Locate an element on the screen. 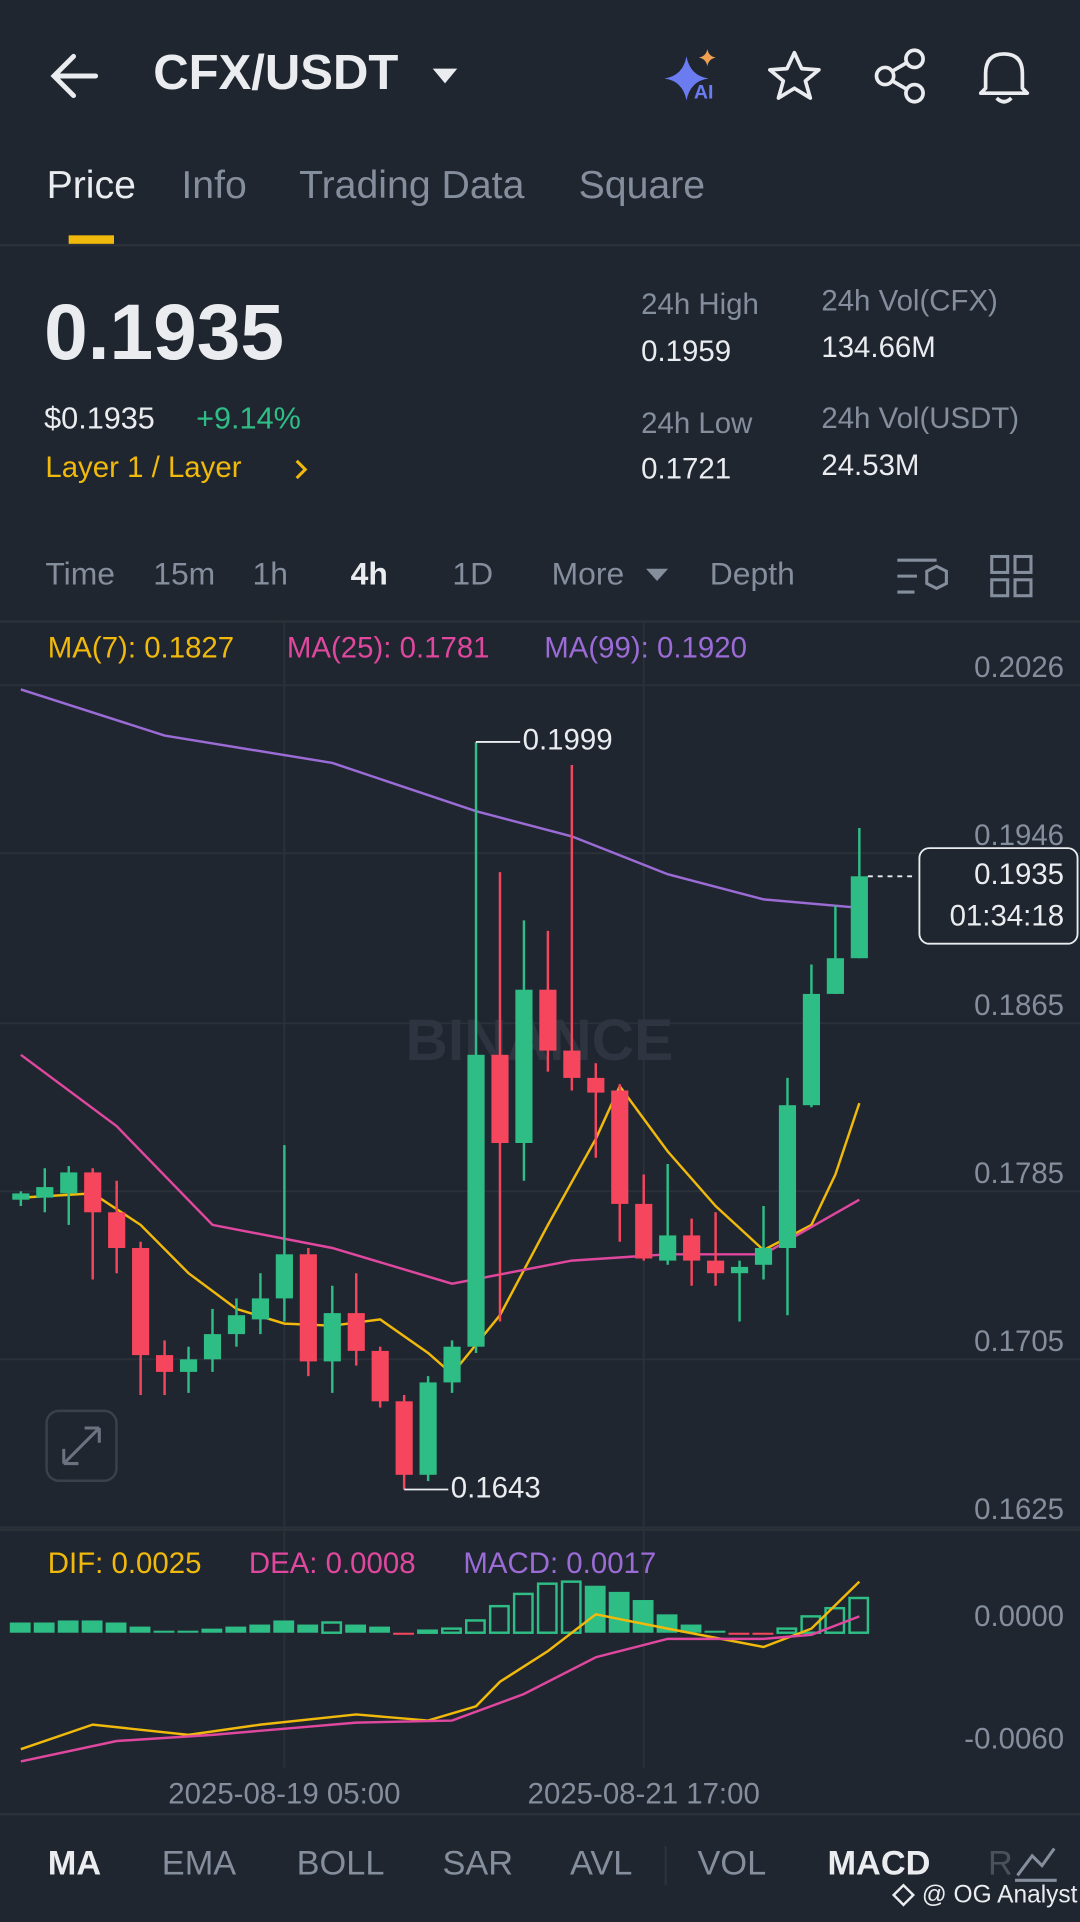 The width and height of the screenshot is (1080, 1922). indicator: BOLL is located at coordinates (341, 1864).